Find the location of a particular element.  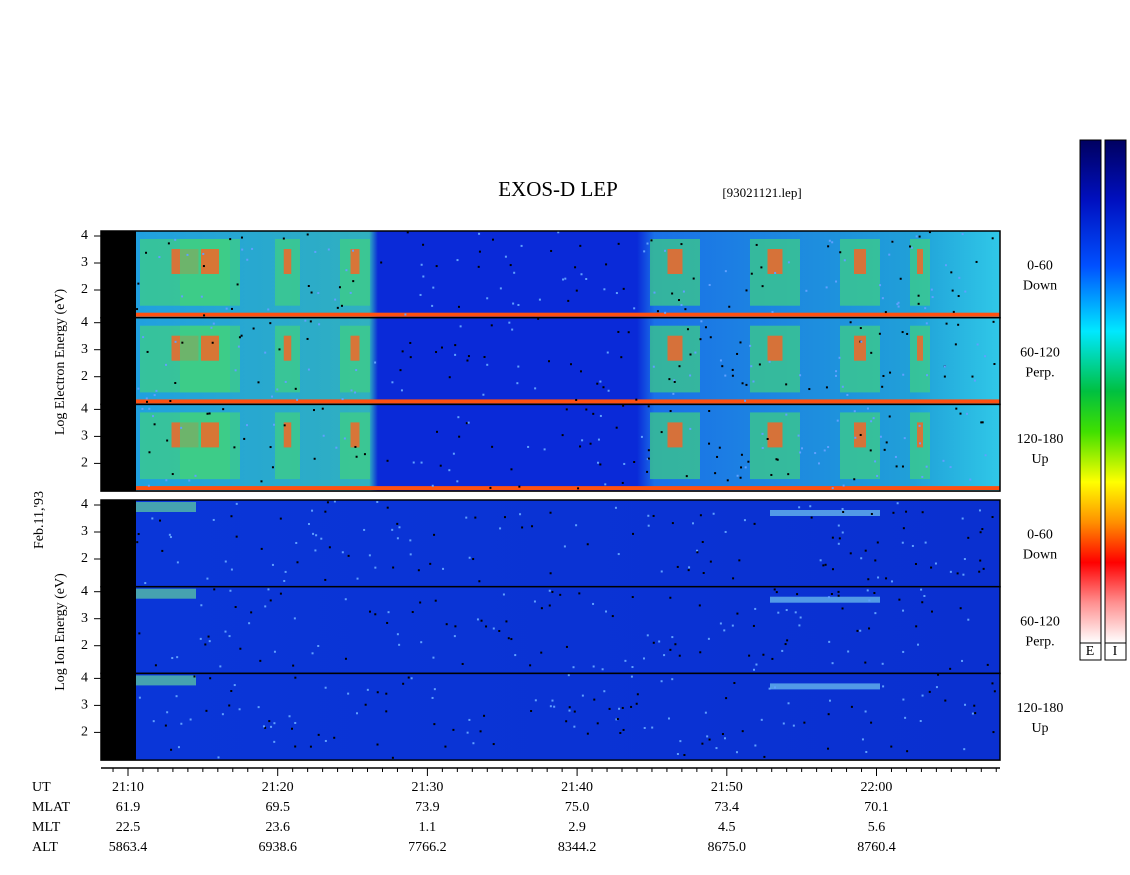

colorbar-label: E is located at coordinates (1090, 651).